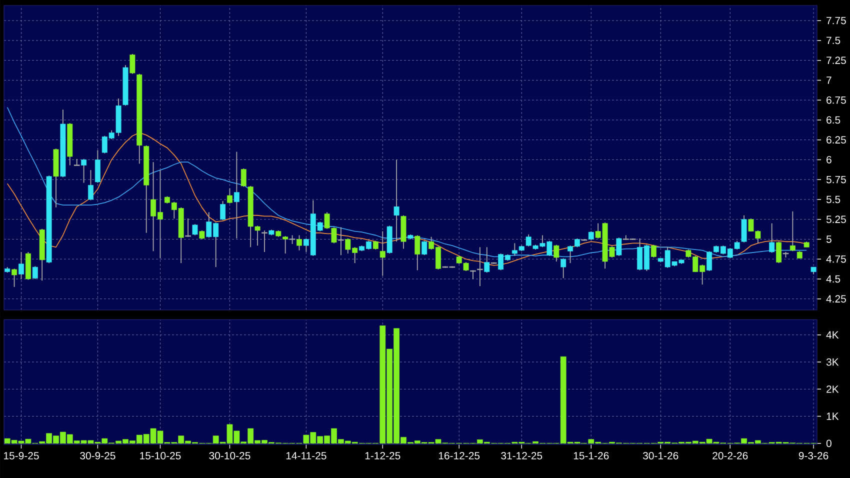 The image size is (850, 478). Describe the element at coordinates (229, 456) in the screenshot. I see `x-tick-label: 30-10-25` at that location.